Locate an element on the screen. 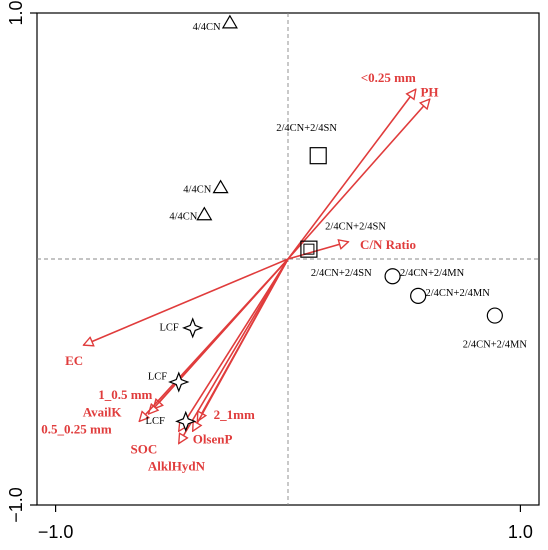 The width and height of the screenshot is (548, 550). vector-label: C/N Ratio is located at coordinates (388, 244).